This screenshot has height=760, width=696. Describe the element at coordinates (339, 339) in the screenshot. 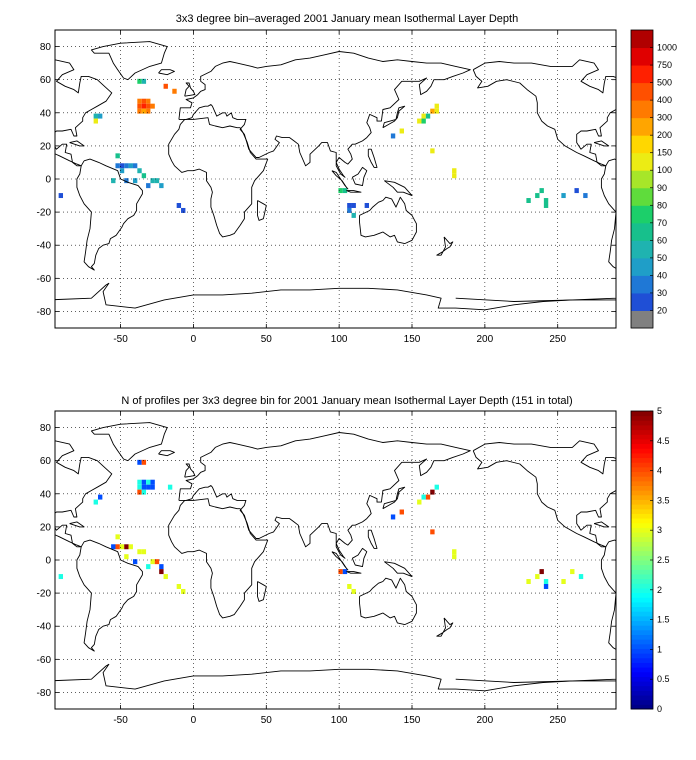

I see `x-tick-label: 100` at that location.